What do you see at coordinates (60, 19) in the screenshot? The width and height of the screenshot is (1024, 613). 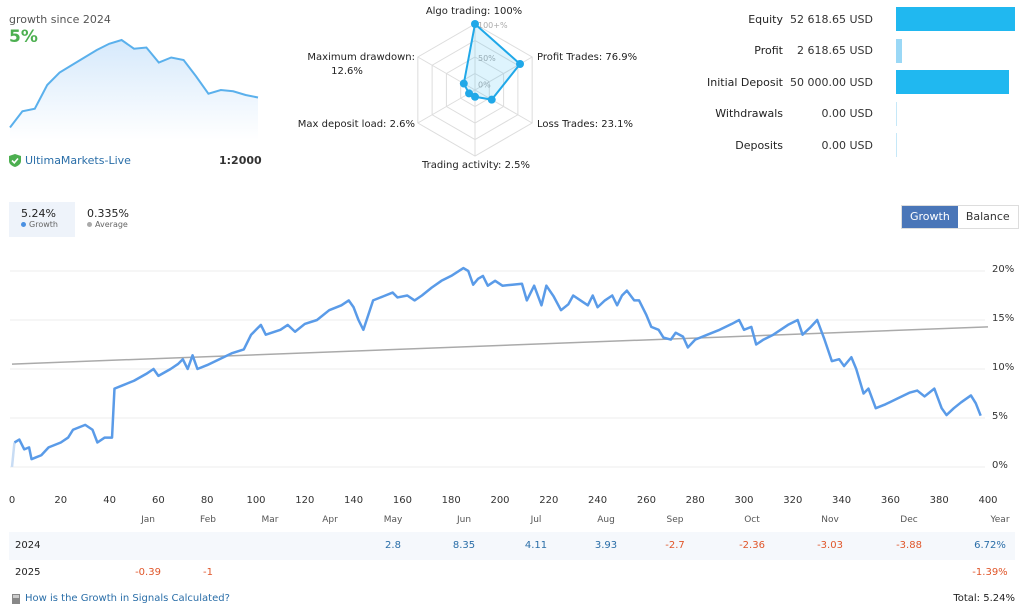 I see `growth-since-label: growth since 2024` at bounding box center [60, 19].